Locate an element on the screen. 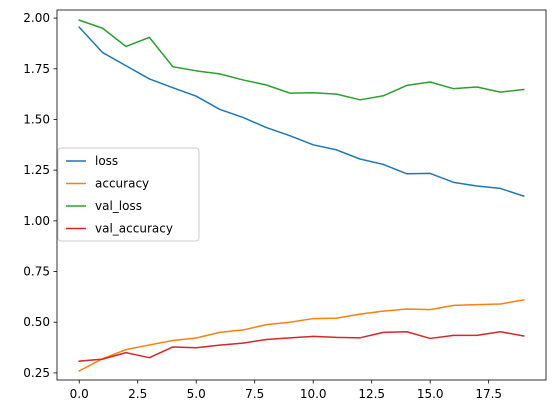  y-tick-label: 0.50 is located at coordinates (36, 322).